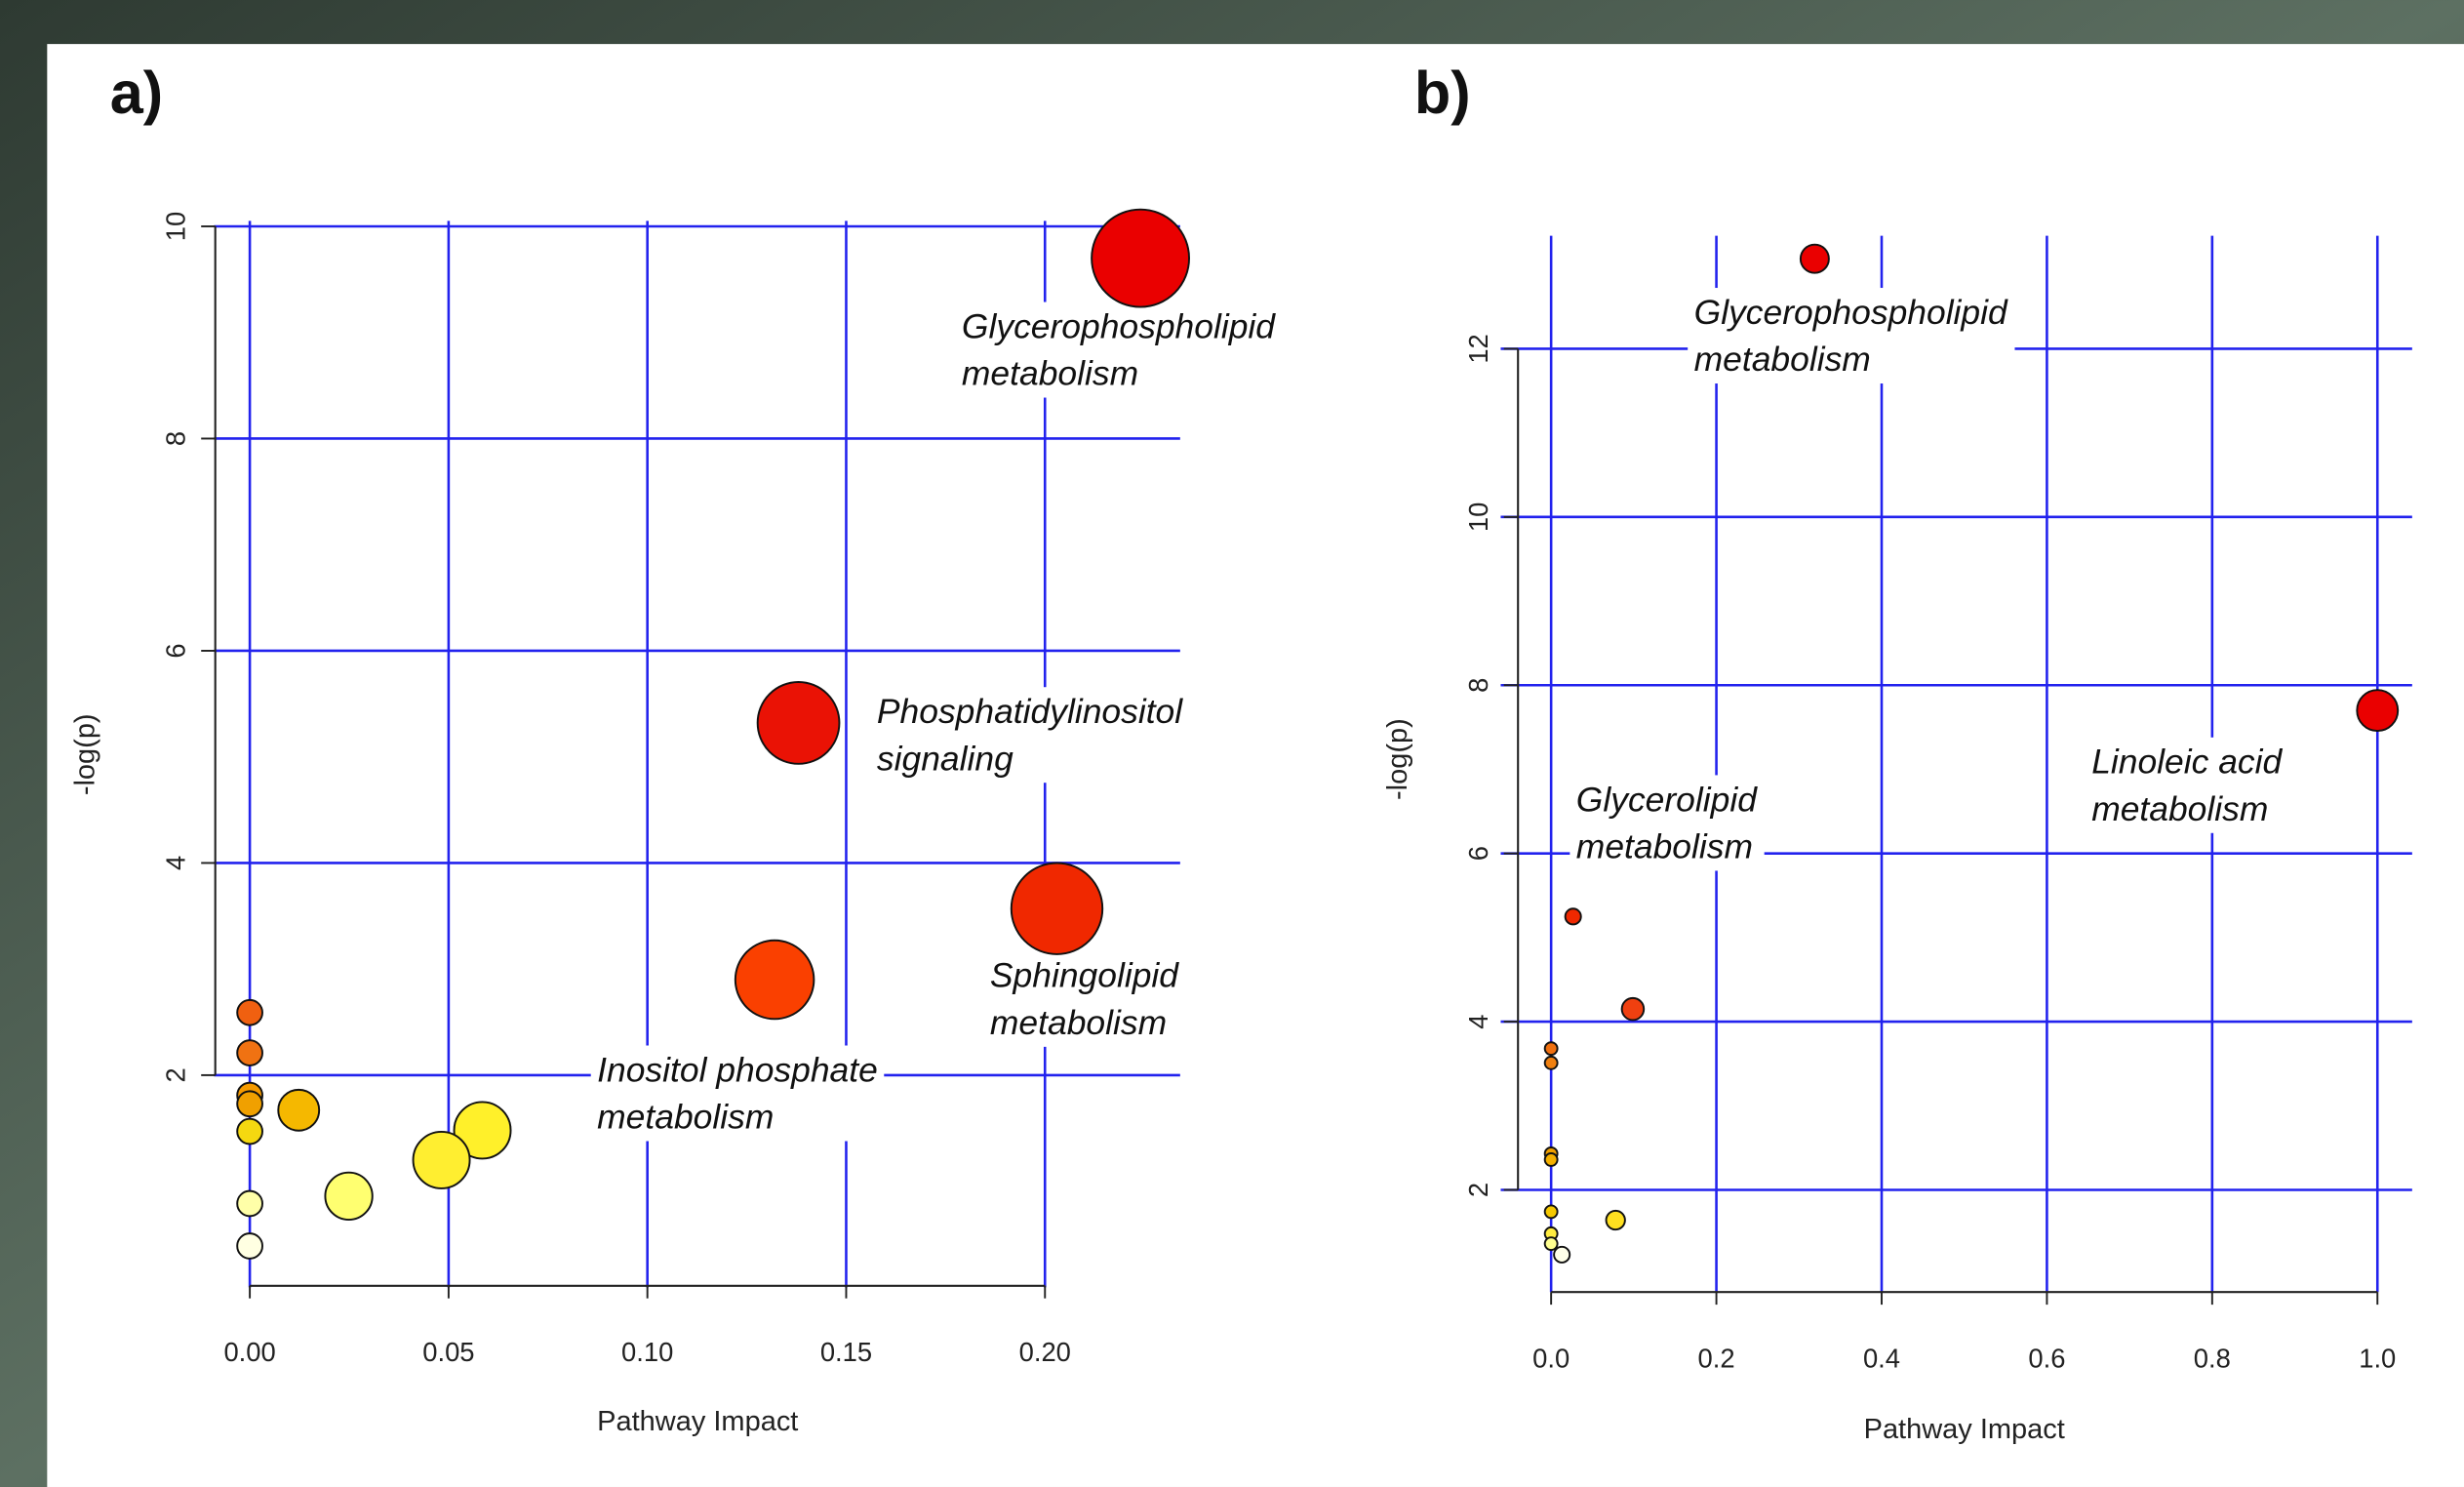 The image size is (2464, 1487). Describe the element at coordinates (448, 1352) in the screenshot. I see `x-tick-label: 0.05` at that location.